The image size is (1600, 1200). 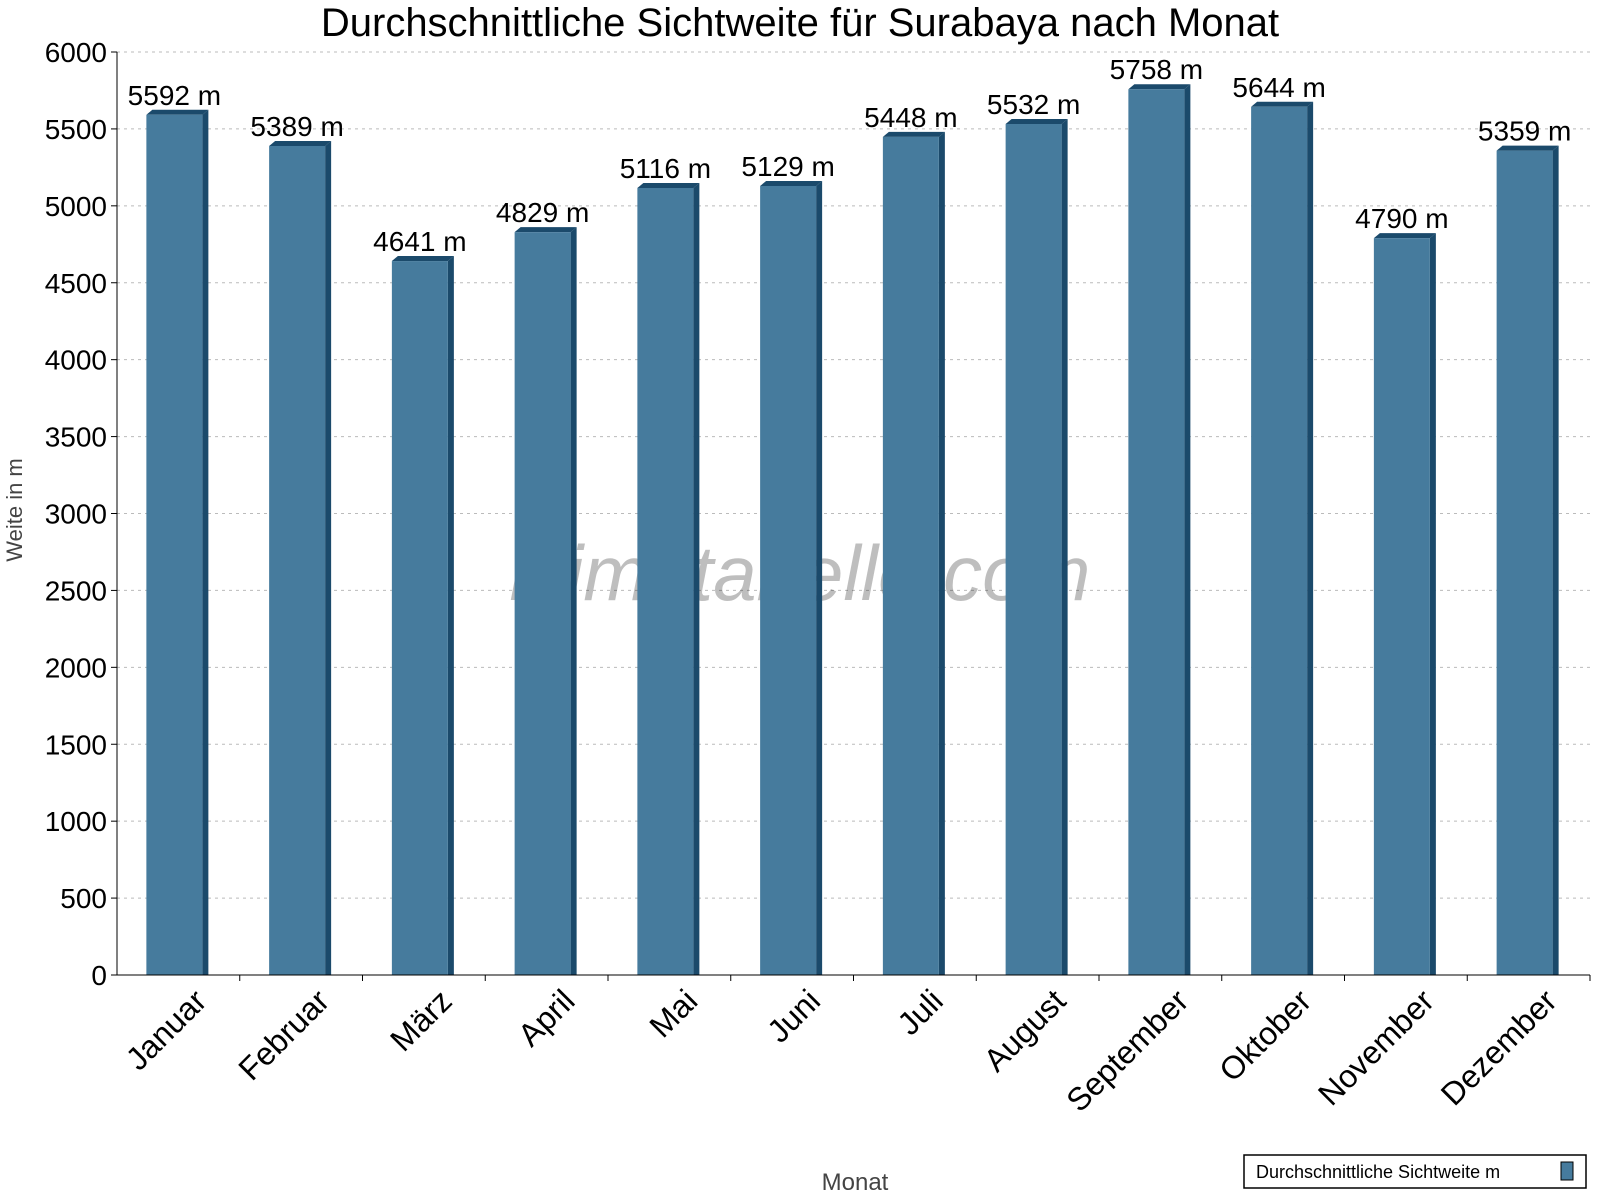 I want to click on y-tick-label: 3500, so click(x=76, y=437).